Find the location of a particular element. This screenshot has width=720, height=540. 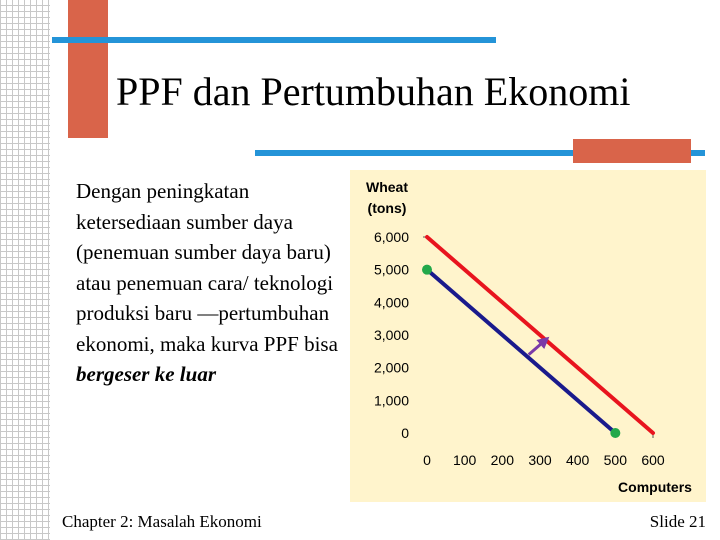

ppf-line-new is located at coordinates (540, 335).